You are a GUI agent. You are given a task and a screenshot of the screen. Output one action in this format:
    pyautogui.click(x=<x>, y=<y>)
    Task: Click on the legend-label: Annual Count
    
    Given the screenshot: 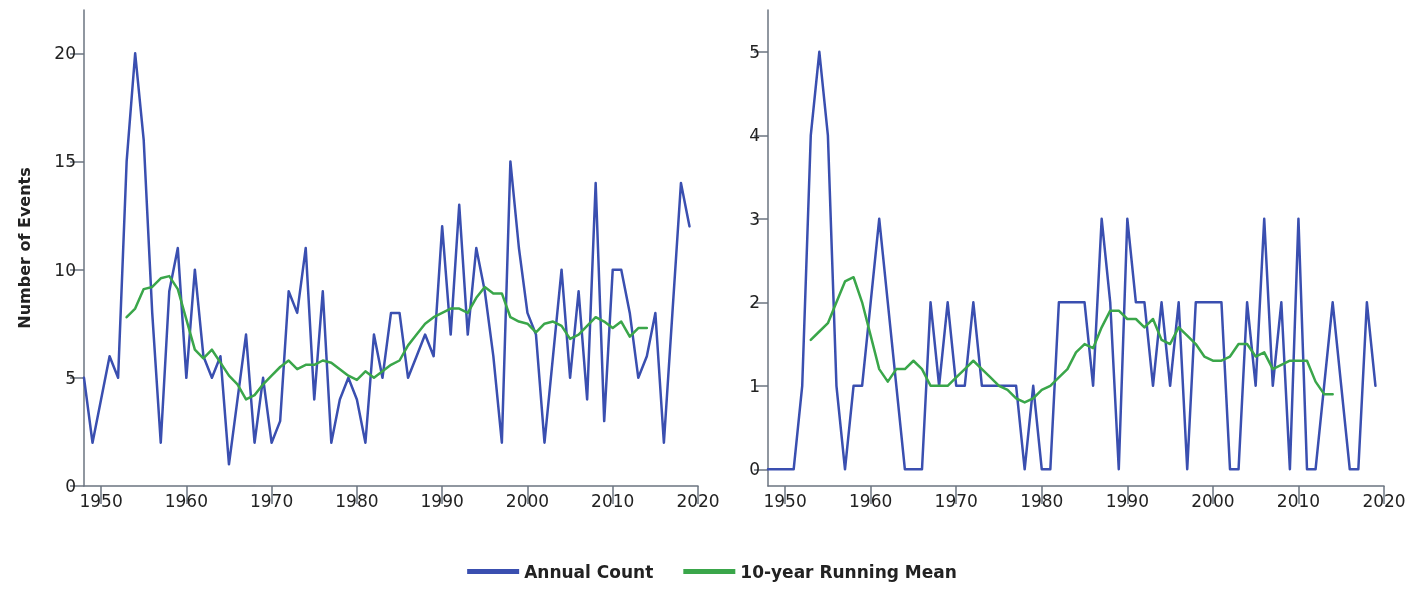 What is the action you would take?
    pyautogui.click(x=589, y=571)
    